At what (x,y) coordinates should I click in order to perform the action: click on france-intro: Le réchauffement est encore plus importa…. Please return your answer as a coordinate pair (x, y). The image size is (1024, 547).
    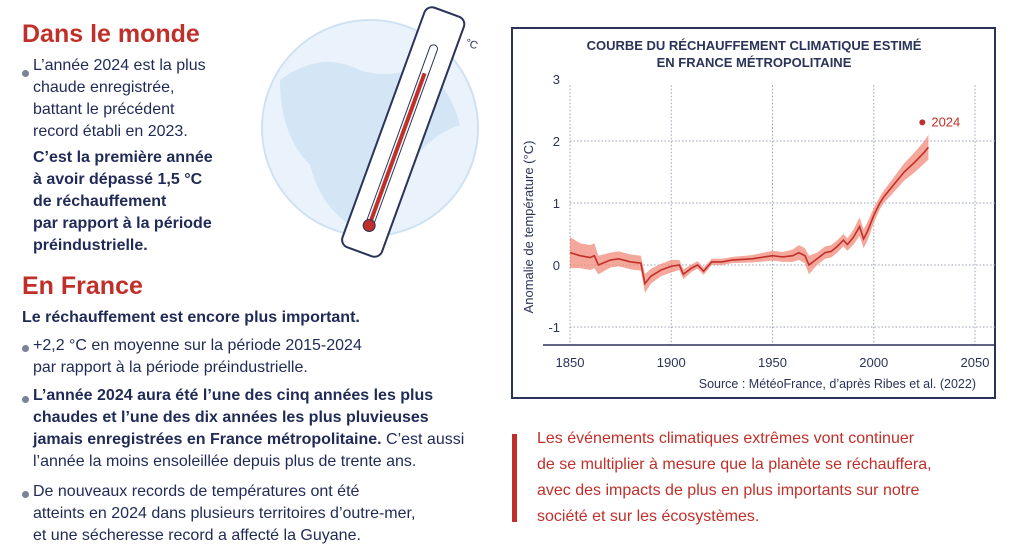
    Looking at the image, I should click on (191, 317).